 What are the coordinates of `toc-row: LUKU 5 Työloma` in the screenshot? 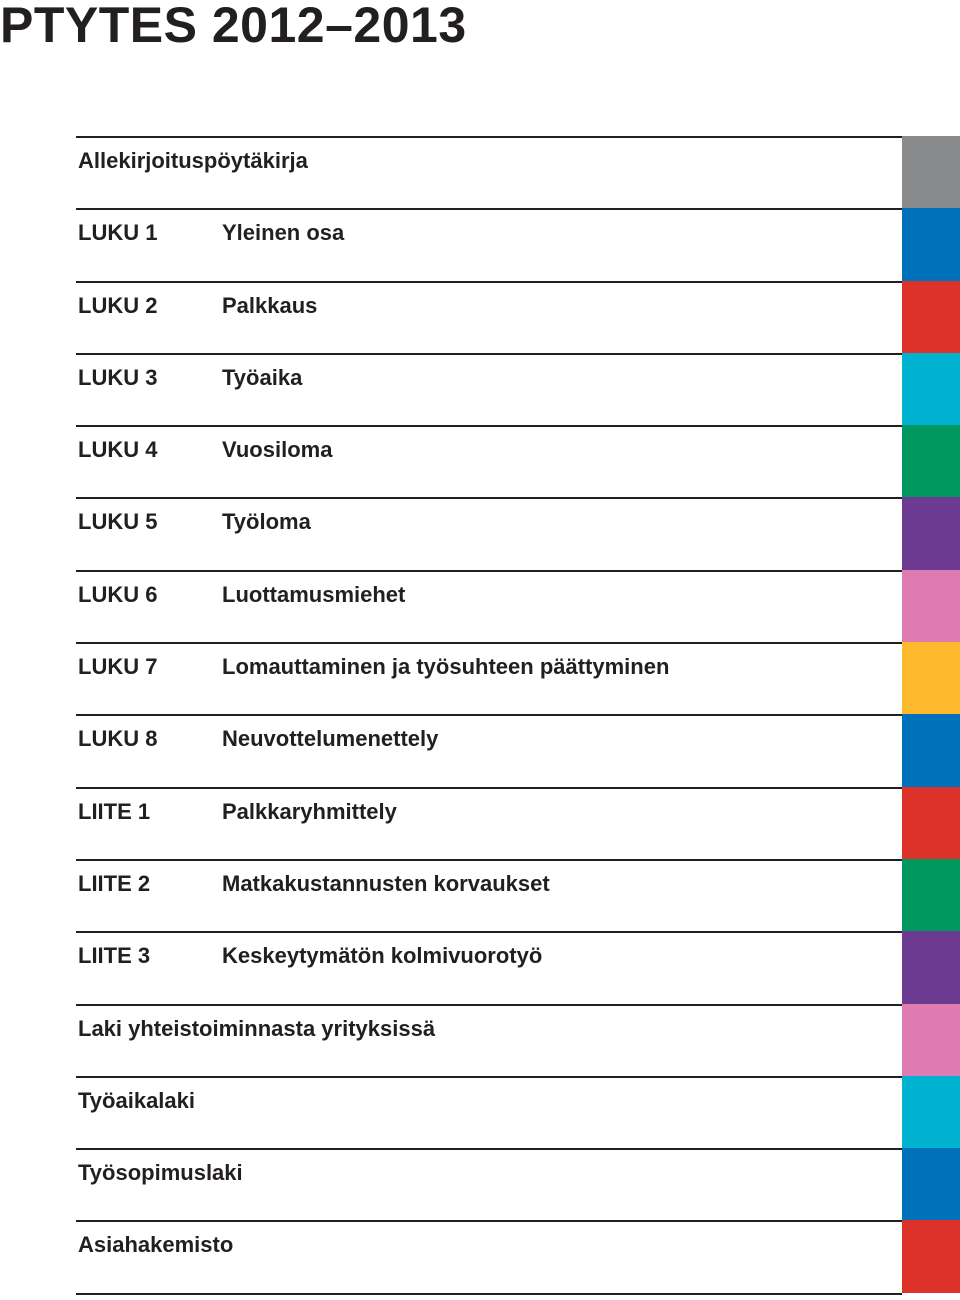 It's located at (489, 533).